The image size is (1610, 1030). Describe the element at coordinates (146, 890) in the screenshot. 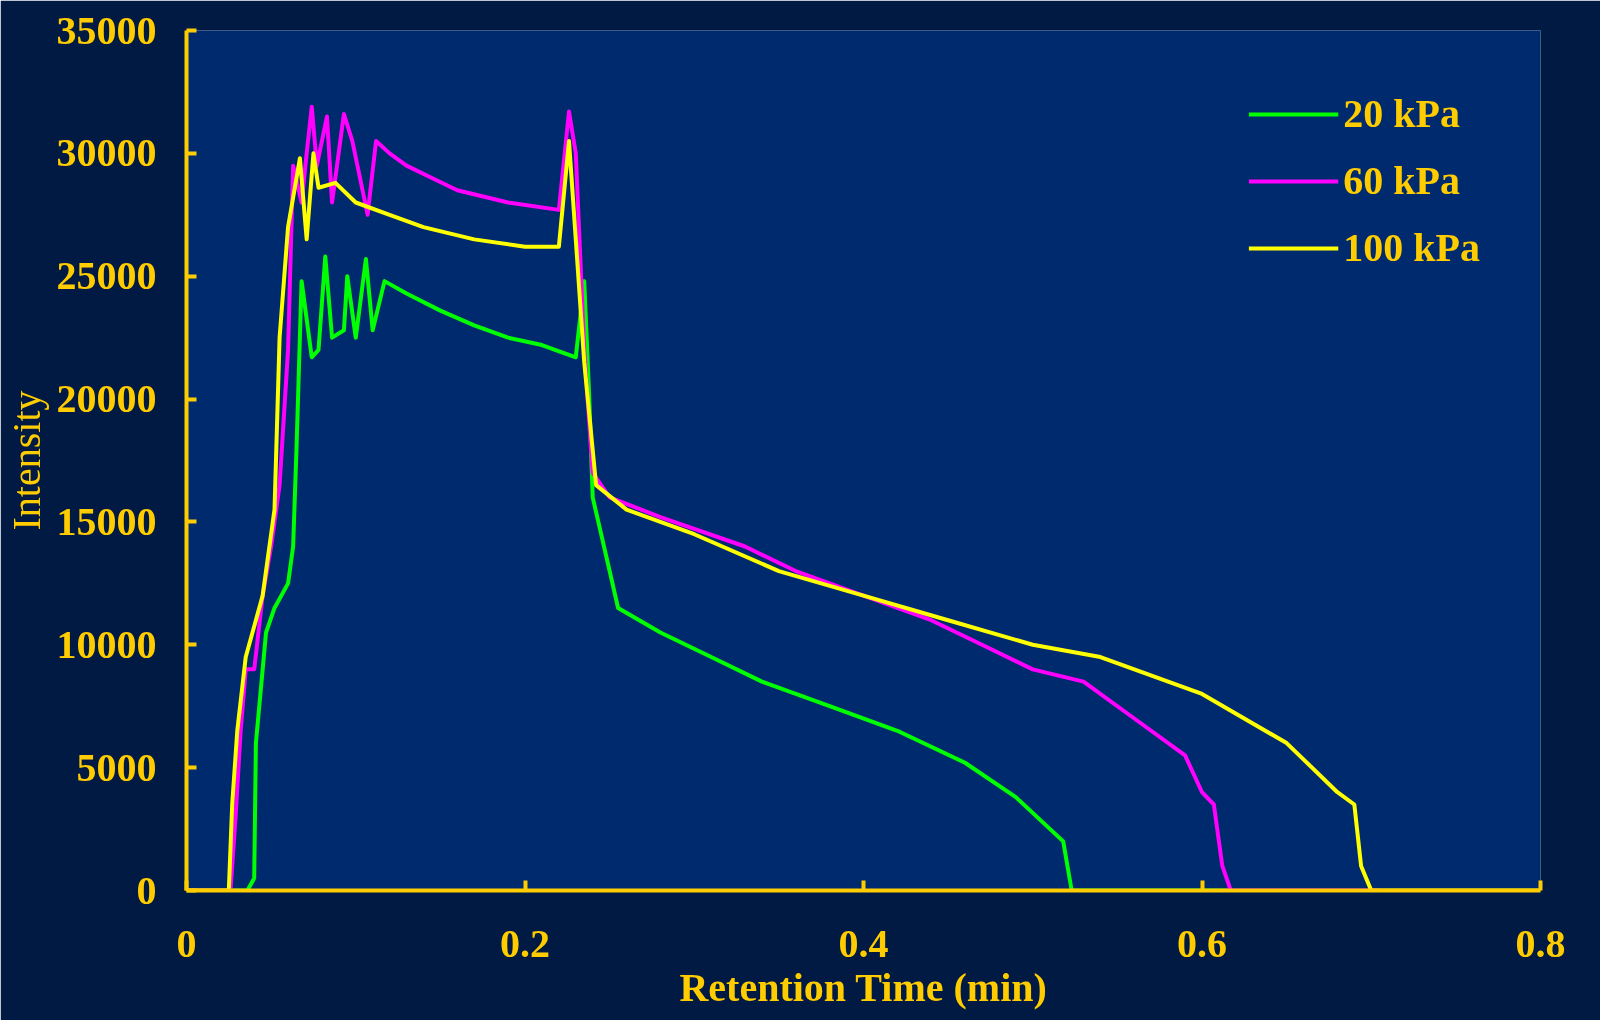

I see `y-tick-label: 0` at that location.